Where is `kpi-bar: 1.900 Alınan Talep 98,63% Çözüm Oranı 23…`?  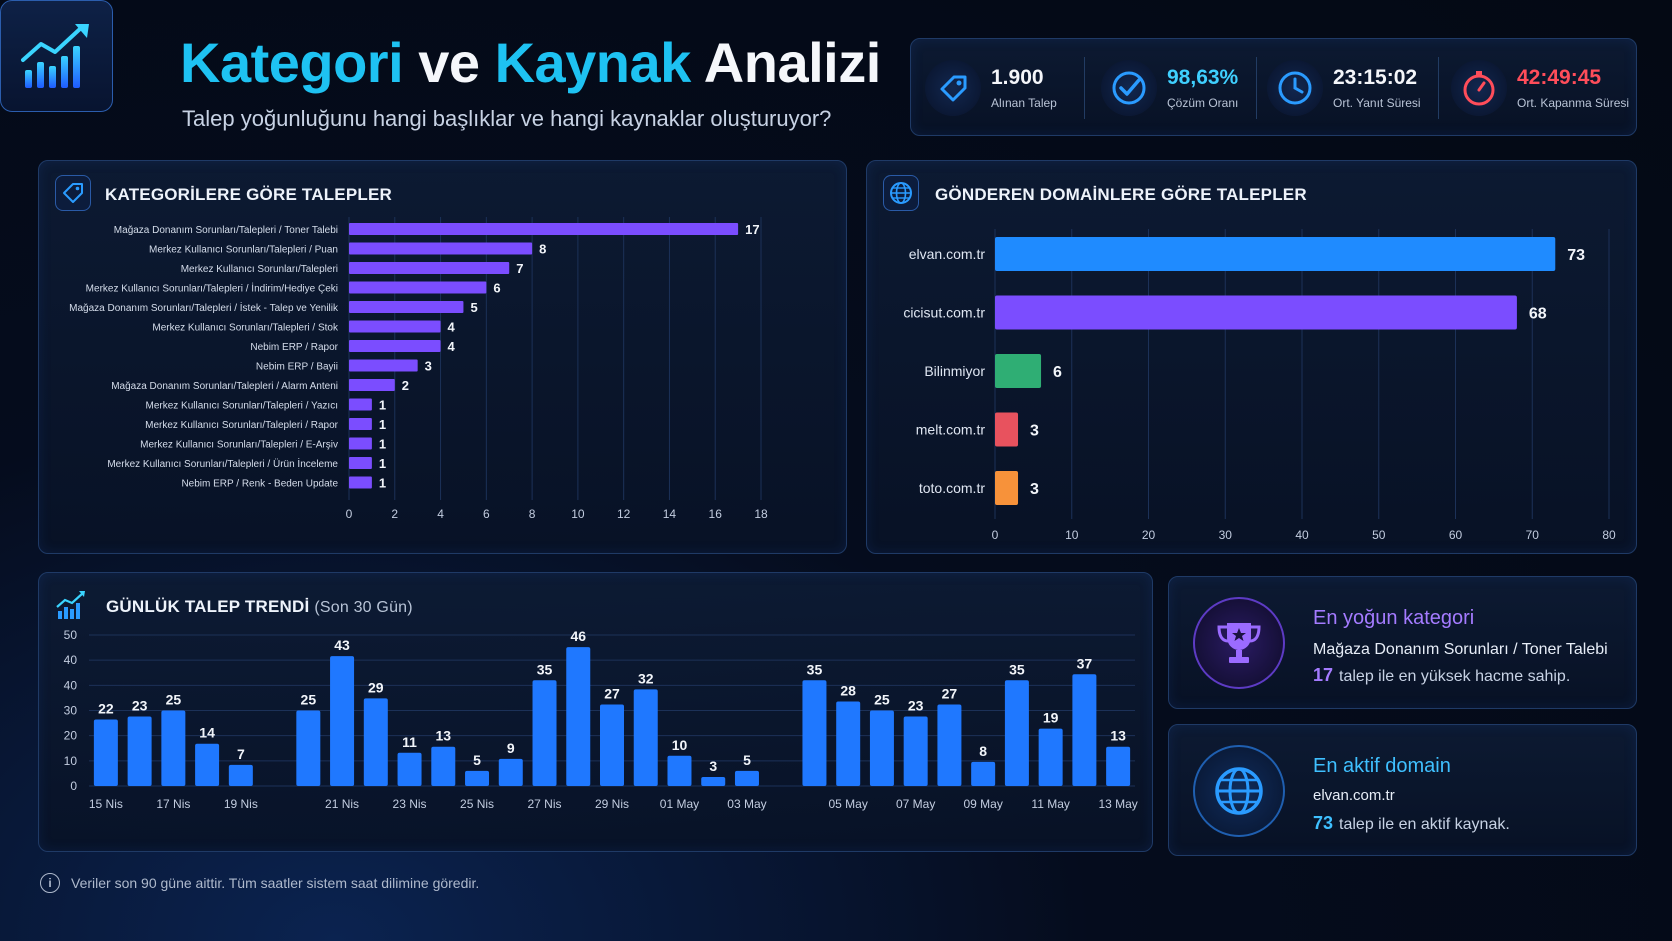 kpi-bar: 1.900 Alınan Talep 98,63% Çözüm Oranı 23… is located at coordinates (1273, 87).